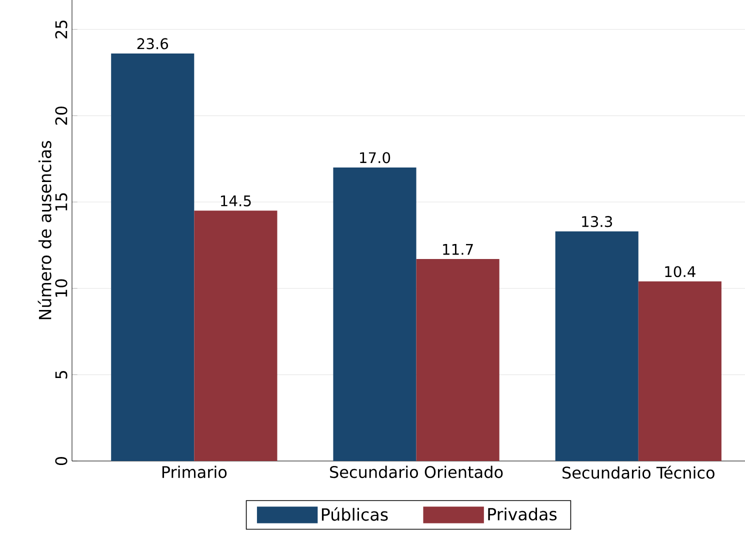 This screenshot has height=533, width=745. I want to click on x-tick-label: Secundario Orientado, so click(416, 472).